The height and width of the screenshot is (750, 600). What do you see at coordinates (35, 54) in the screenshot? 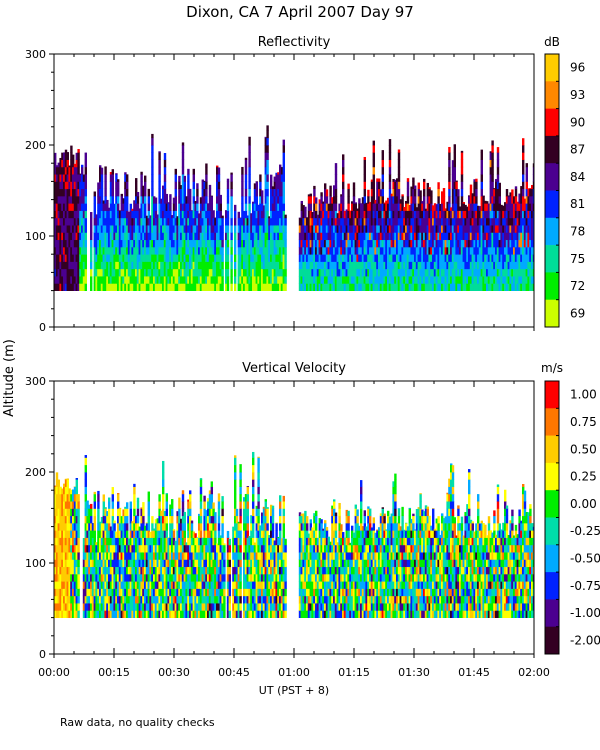
I see `y-tick-label: 300` at bounding box center [35, 54].